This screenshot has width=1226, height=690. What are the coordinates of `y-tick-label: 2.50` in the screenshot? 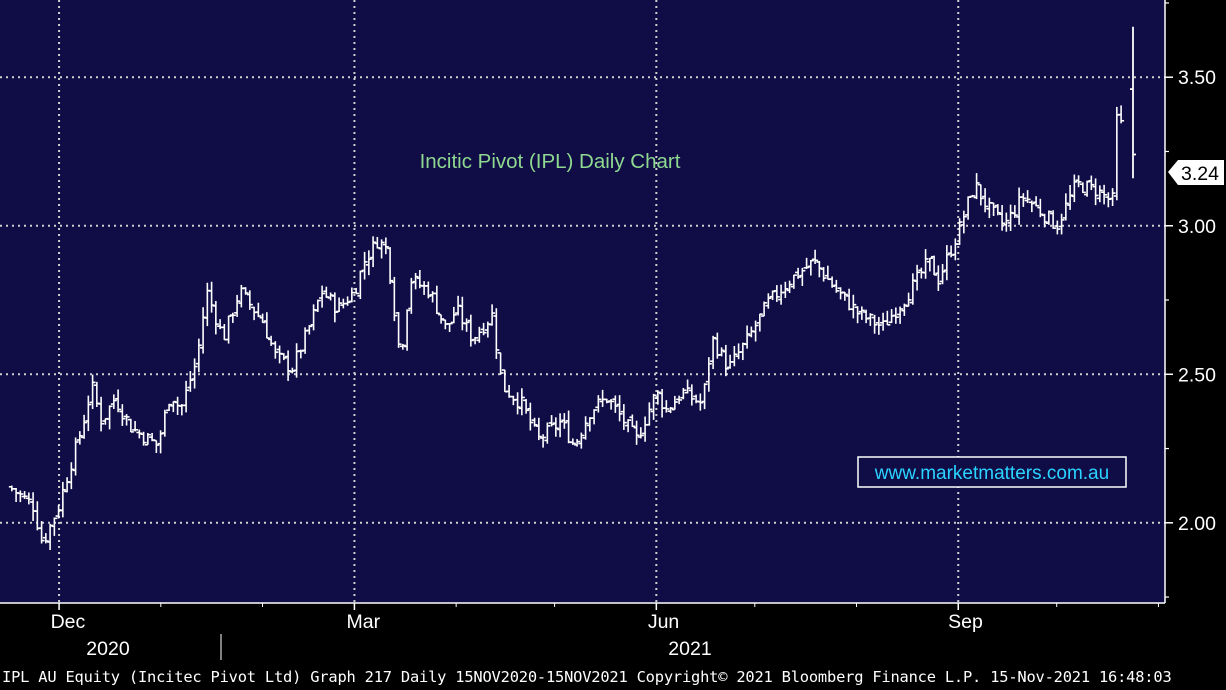 It's located at (1197, 375).